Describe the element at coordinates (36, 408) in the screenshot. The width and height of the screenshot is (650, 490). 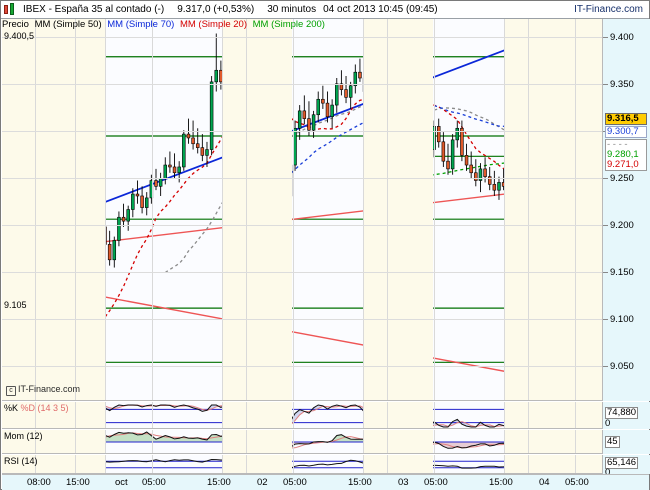
I see `stochastic-label: %K %D (14 3 5)` at that location.